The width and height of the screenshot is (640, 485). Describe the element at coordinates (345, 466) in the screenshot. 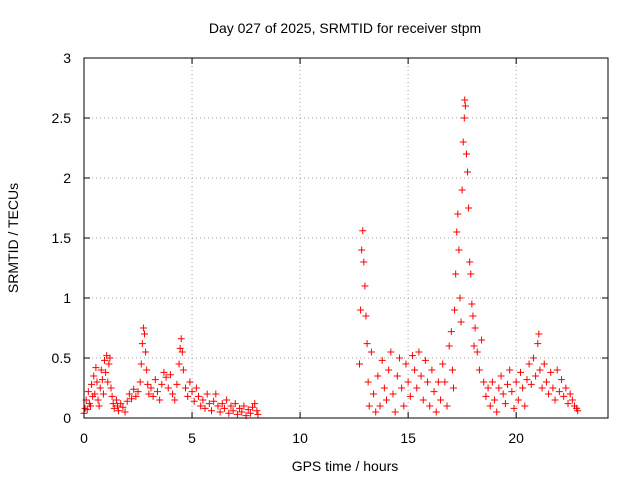

I see `x-axis-label: GPS time / hours` at that location.